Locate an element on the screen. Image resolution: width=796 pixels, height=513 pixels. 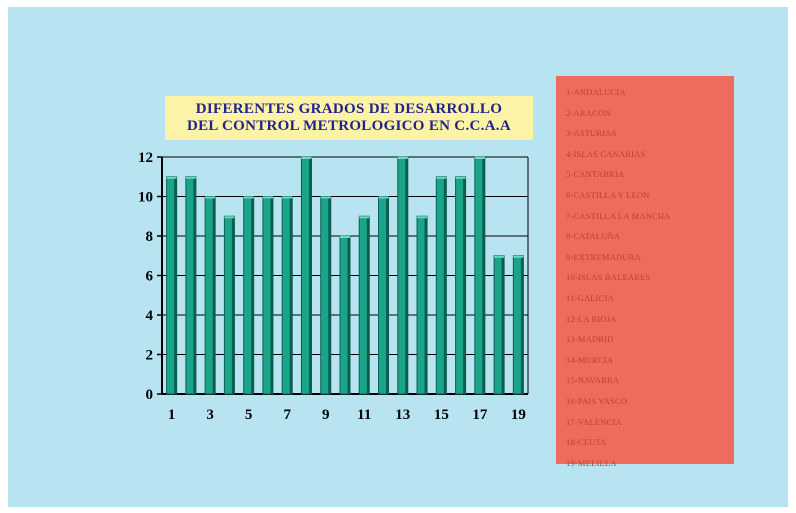
y-tick-label: 2 is located at coordinates (150, 356).